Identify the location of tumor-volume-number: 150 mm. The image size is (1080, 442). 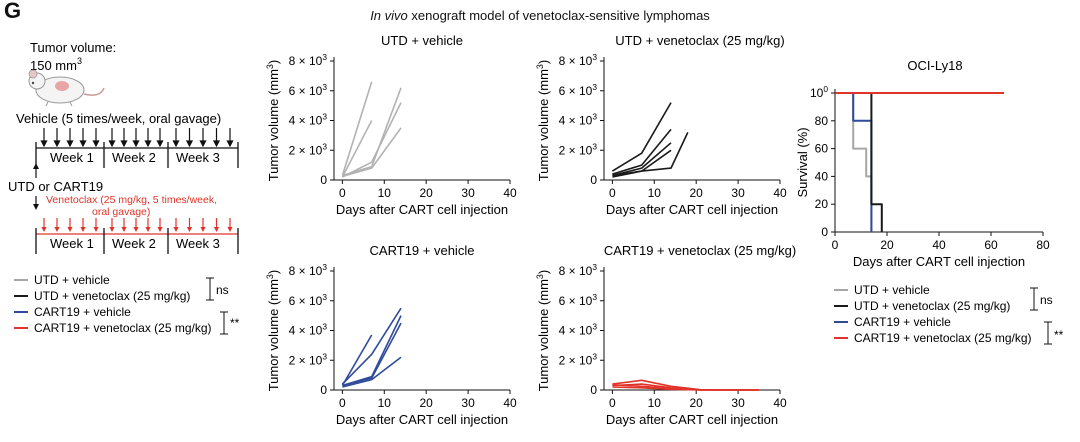
(53, 65).